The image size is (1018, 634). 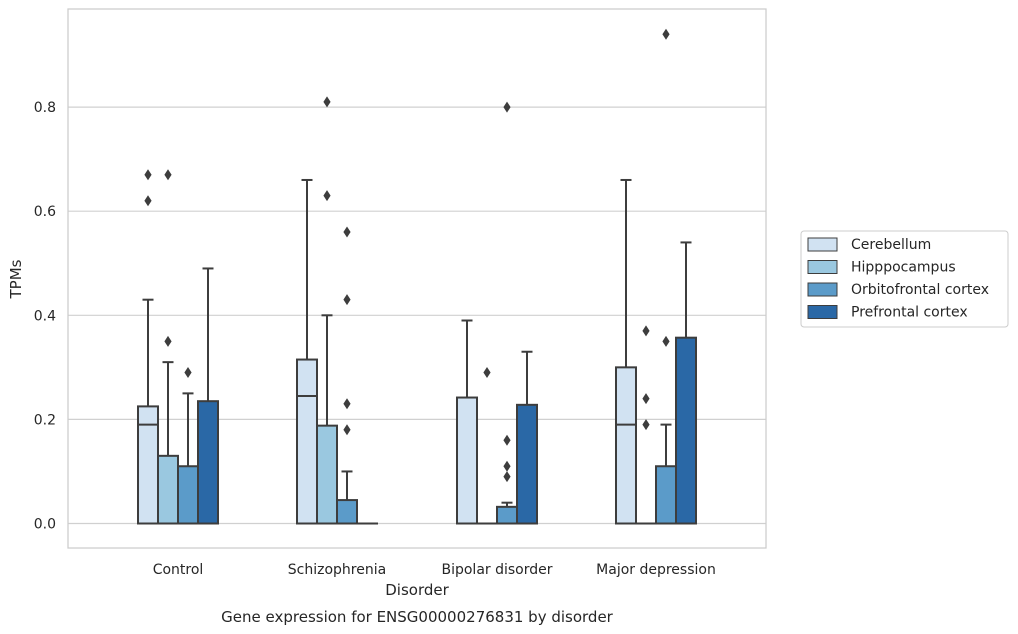 What do you see at coordinates (45, 108) in the screenshot?
I see `y-tick-label: 0.8` at bounding box center [45, 108].